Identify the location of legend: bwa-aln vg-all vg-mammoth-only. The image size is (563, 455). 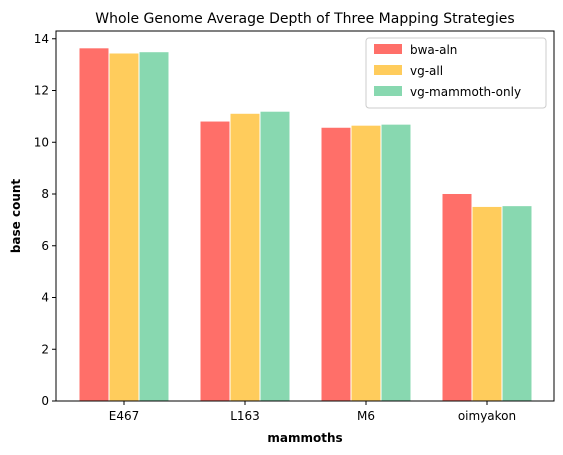
(456, 73).